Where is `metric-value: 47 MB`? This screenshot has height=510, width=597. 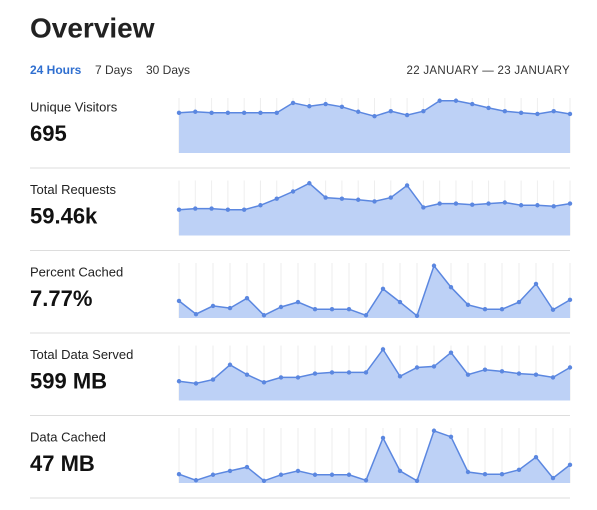
metric-value: 47 MB is located at coordinates (62, 463).